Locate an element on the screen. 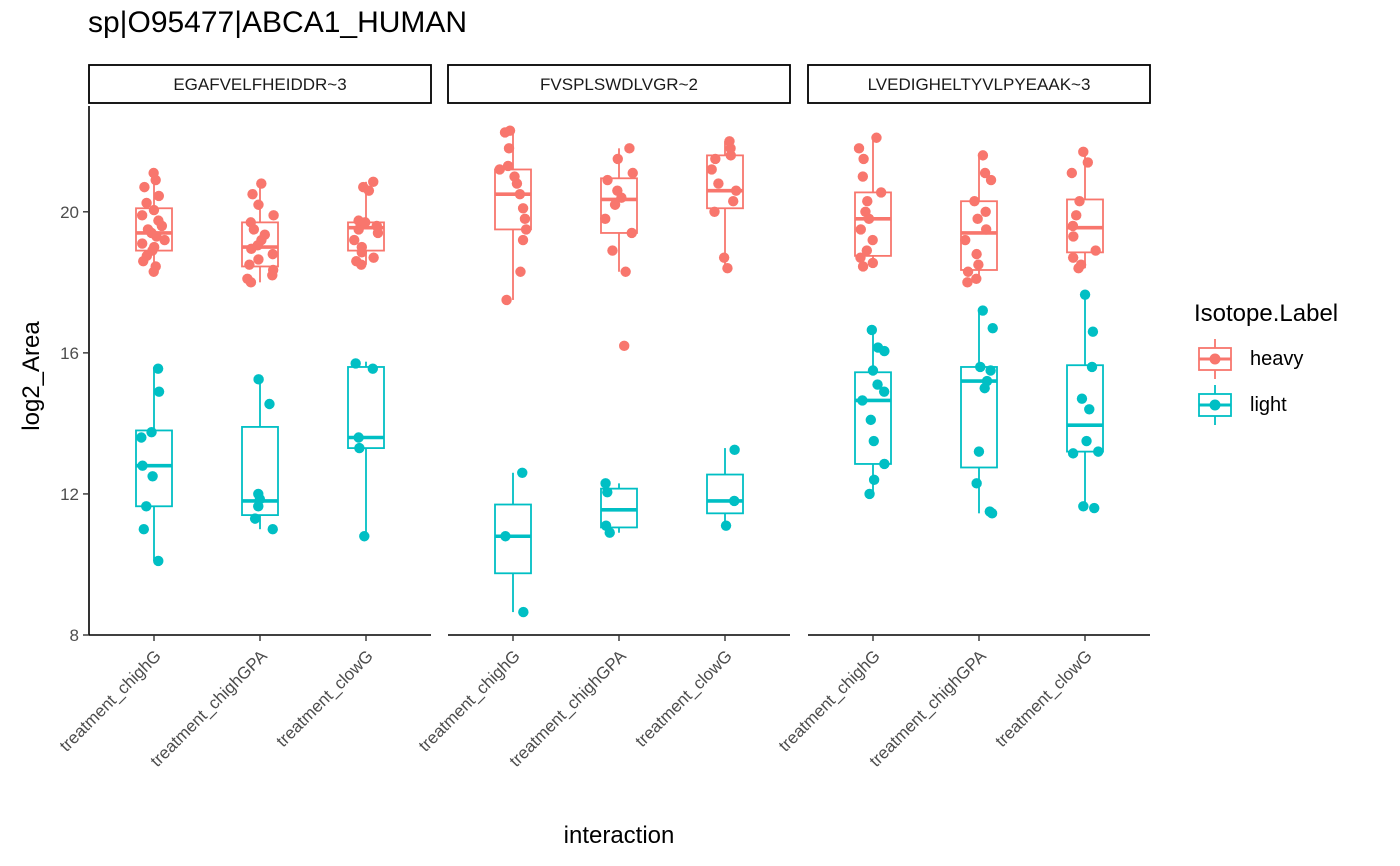 The height and width of the screenshot is (866, 1400). x-tick-label: treatment_clowG is located at coordinates (1044, 698).